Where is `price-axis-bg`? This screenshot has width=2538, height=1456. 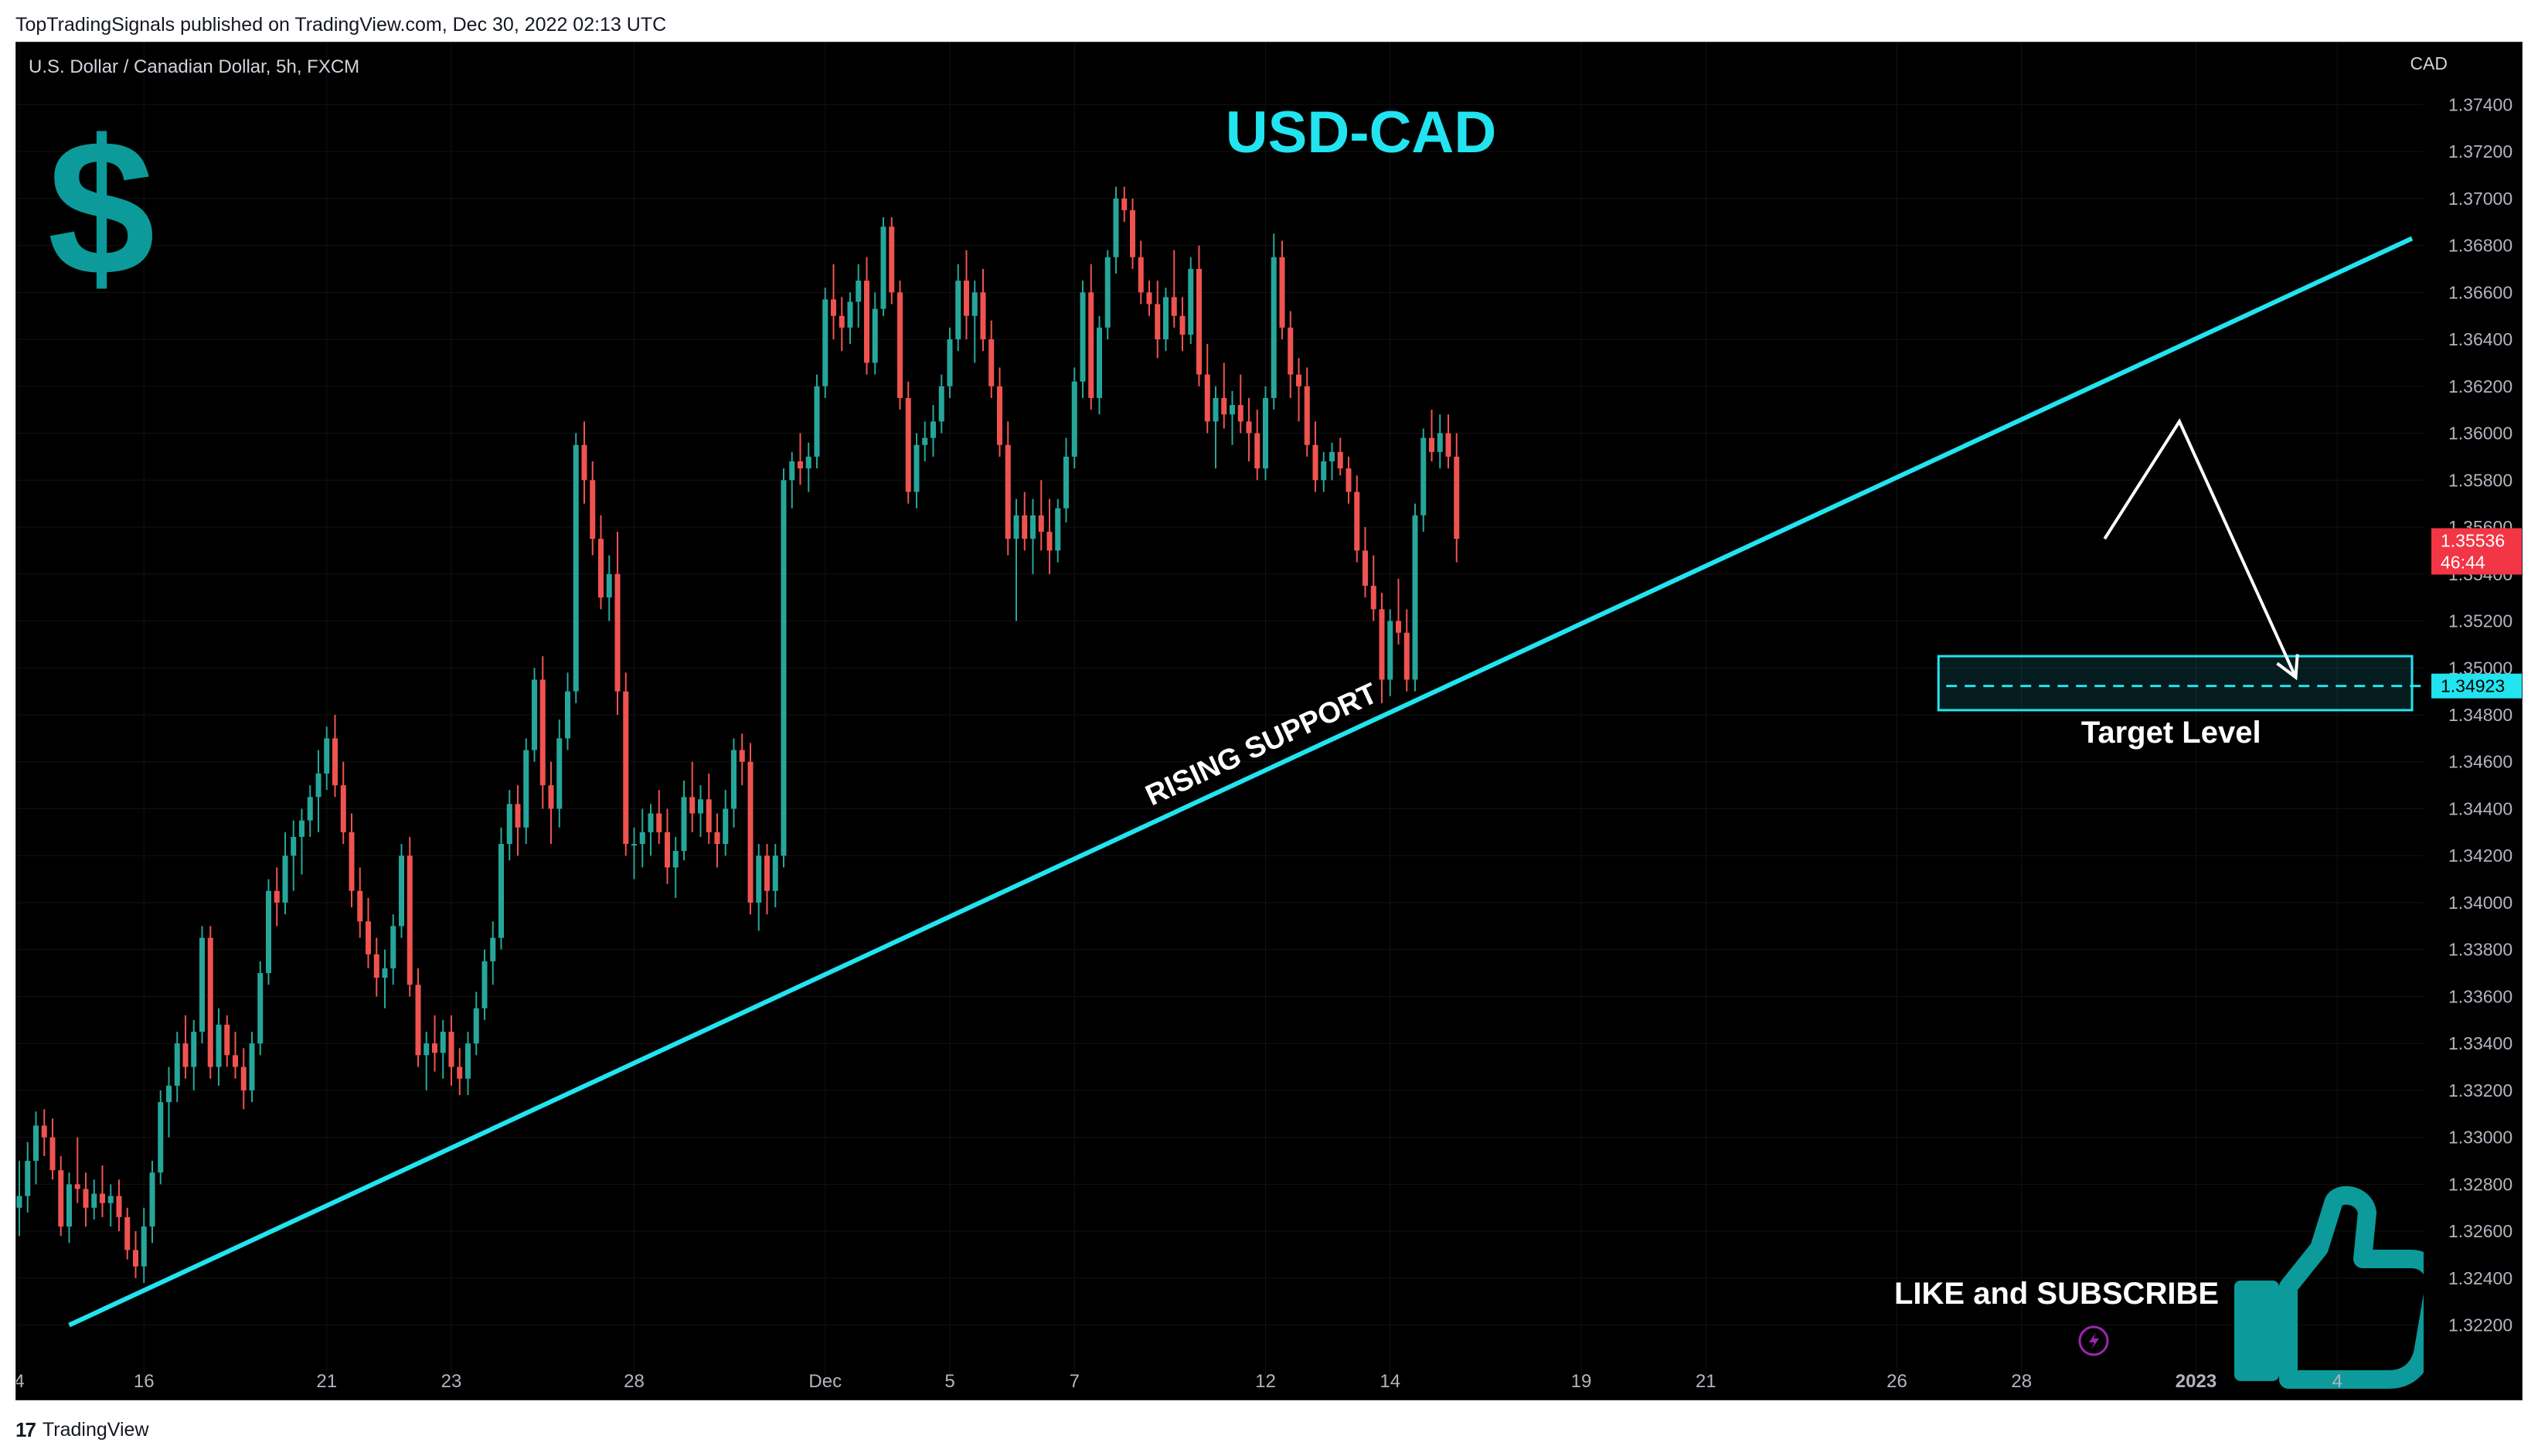
price-axis-bg is located at coordinates (2473, 722).